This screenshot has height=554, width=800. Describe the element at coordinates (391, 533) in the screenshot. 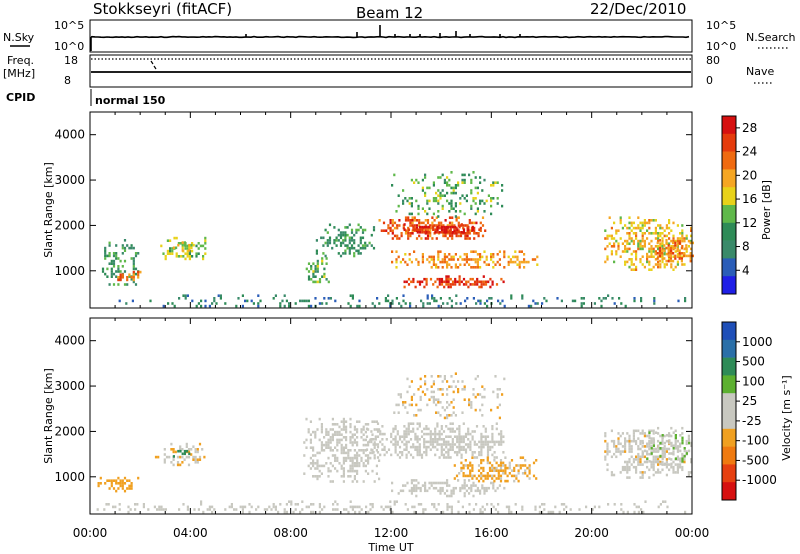

I see `x-axis: 00:00 04:00 08:00 12:00 16:00 20:00 00:00` at that location.